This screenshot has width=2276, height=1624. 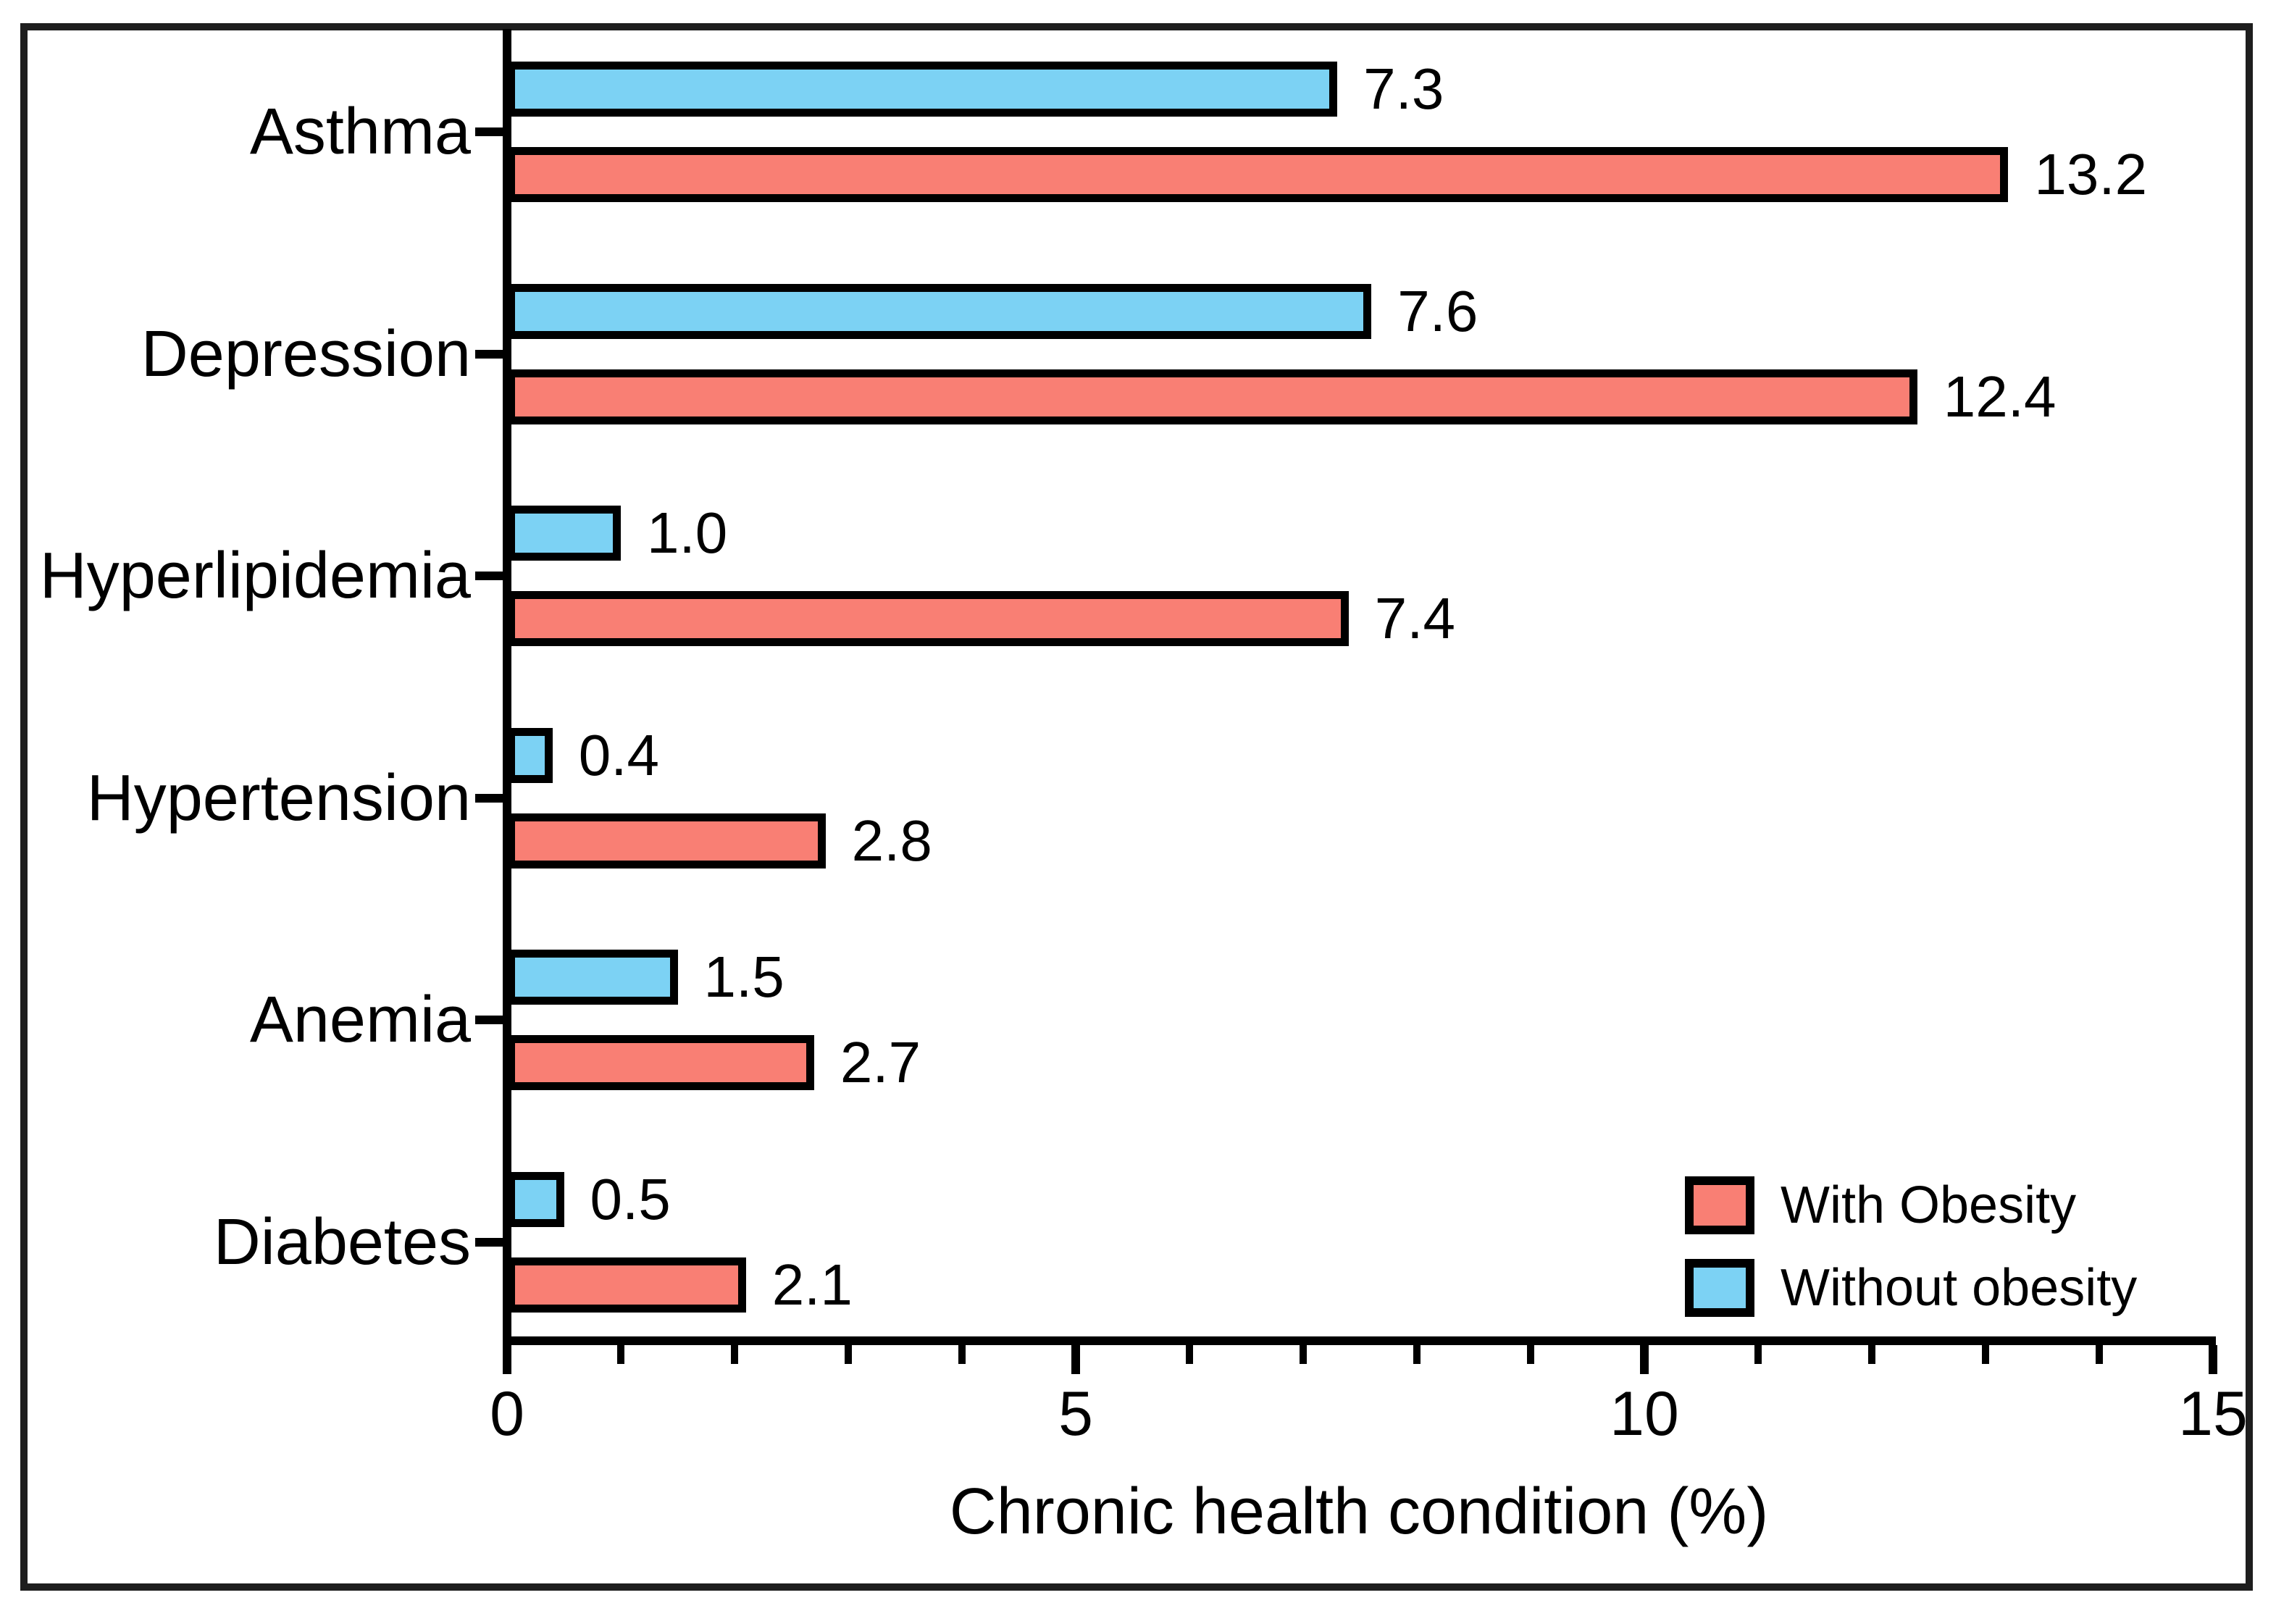 I want to click on bar-asthma-with-obesity, so click(x=1258, y=174).